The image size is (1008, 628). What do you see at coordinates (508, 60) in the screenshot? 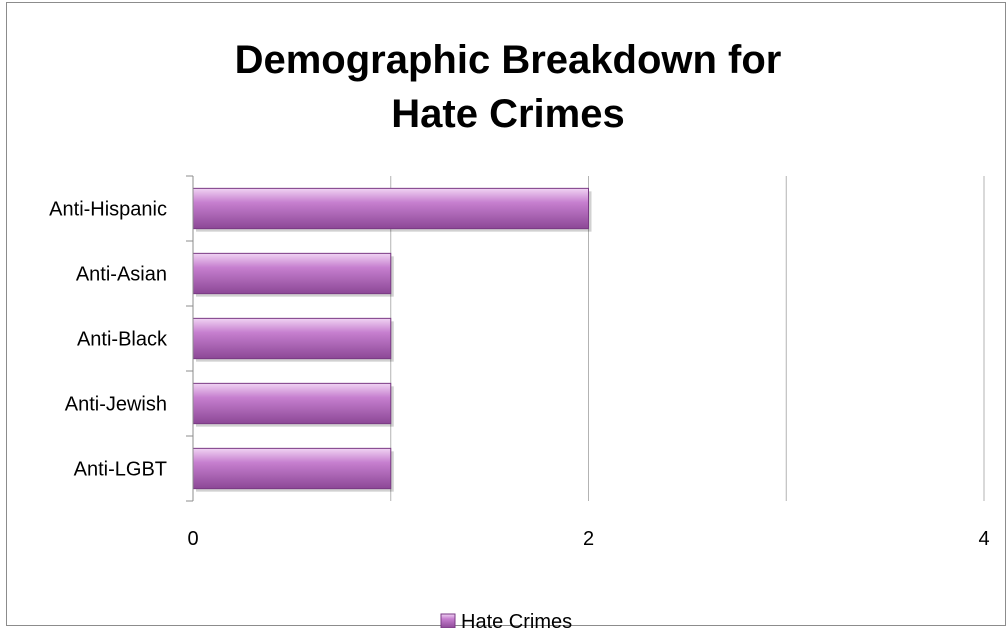
I see `chart-title-line-1: Demographic Breakdown for` at bounding box center [508, 60].